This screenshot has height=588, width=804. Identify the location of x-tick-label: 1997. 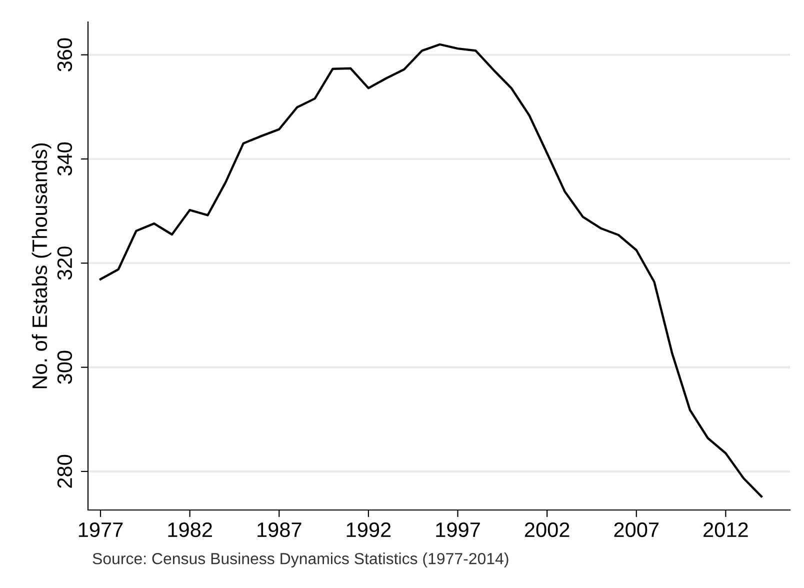
(458, 530).